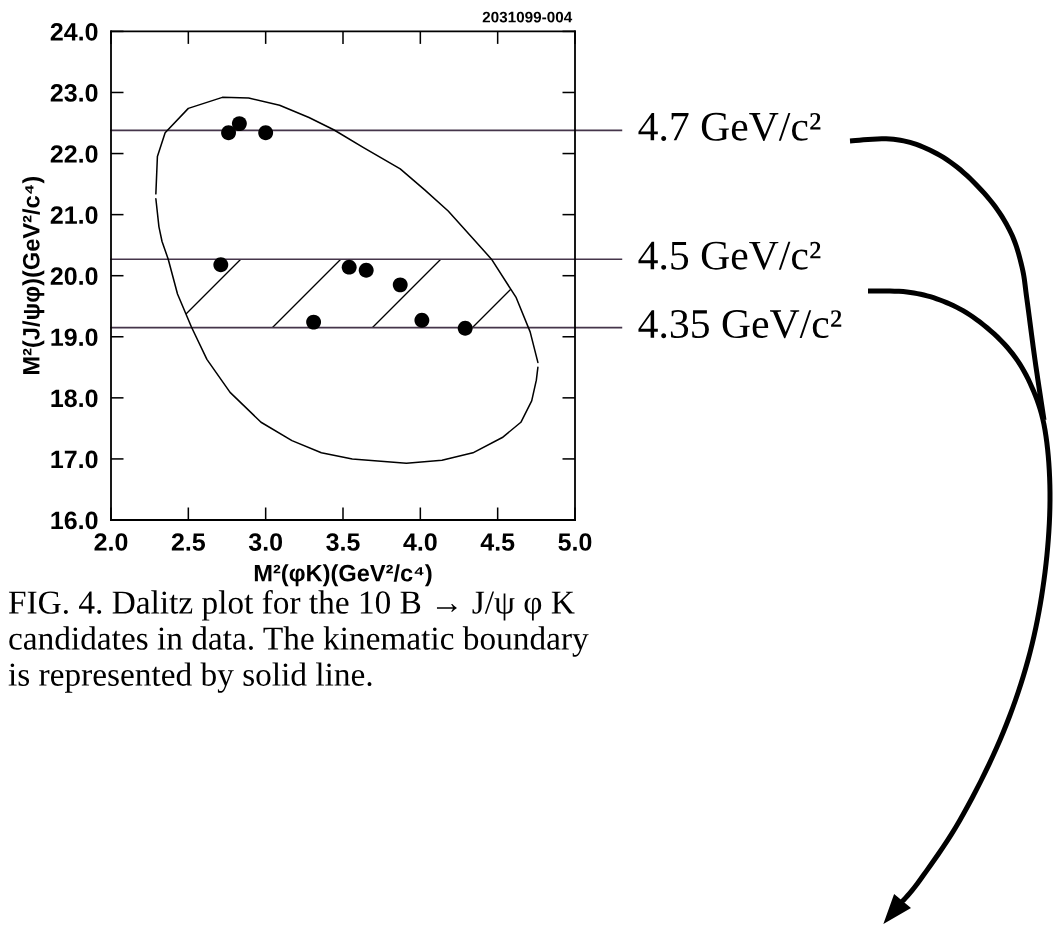 This screenshot has width=1055, height=929. Describe the element at coordinates (729, 255) in the screenshot. I see `ref-line-label: 4.5 GeV/c²` at that location.